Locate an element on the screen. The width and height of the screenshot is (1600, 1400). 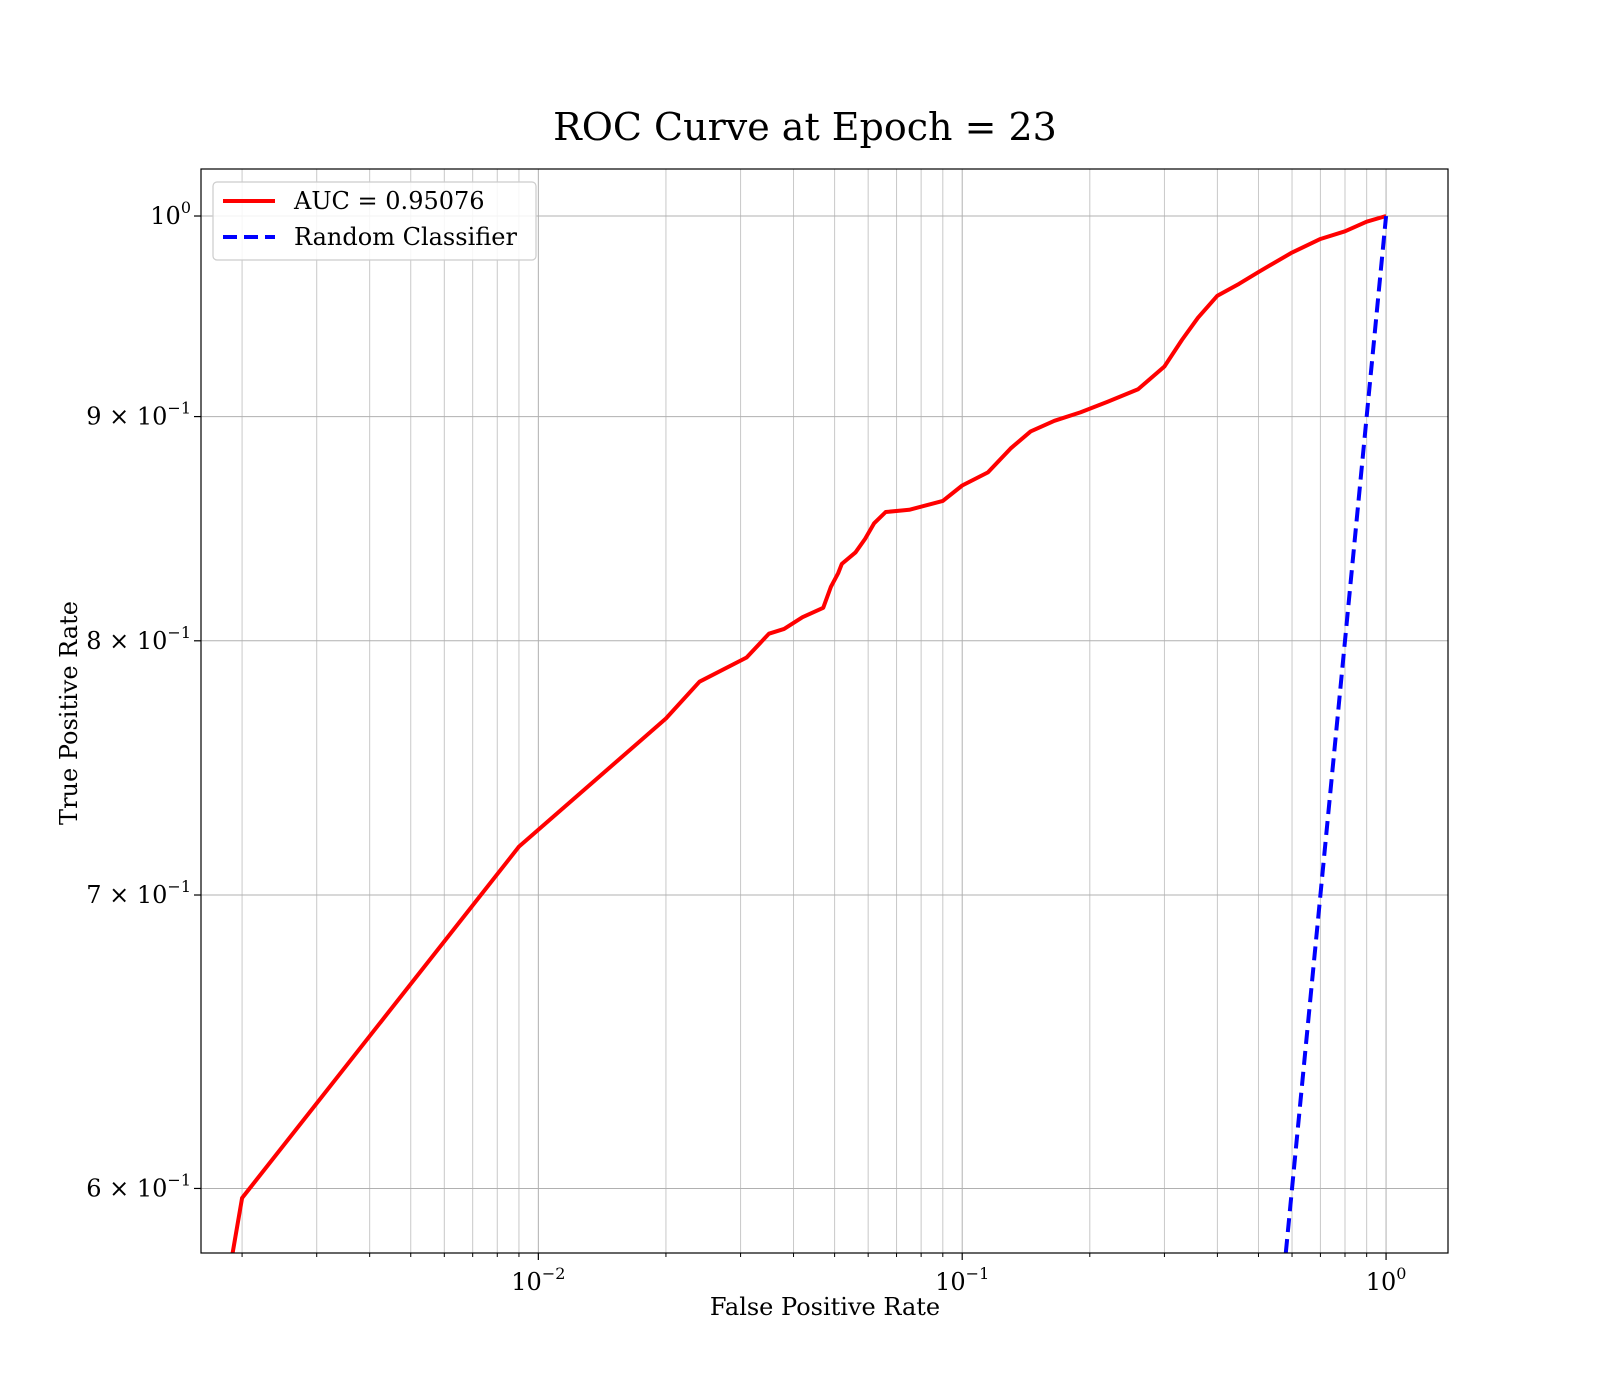
legend-label-roc: AUC = 0.95076 is located at coordinates (389, 201).